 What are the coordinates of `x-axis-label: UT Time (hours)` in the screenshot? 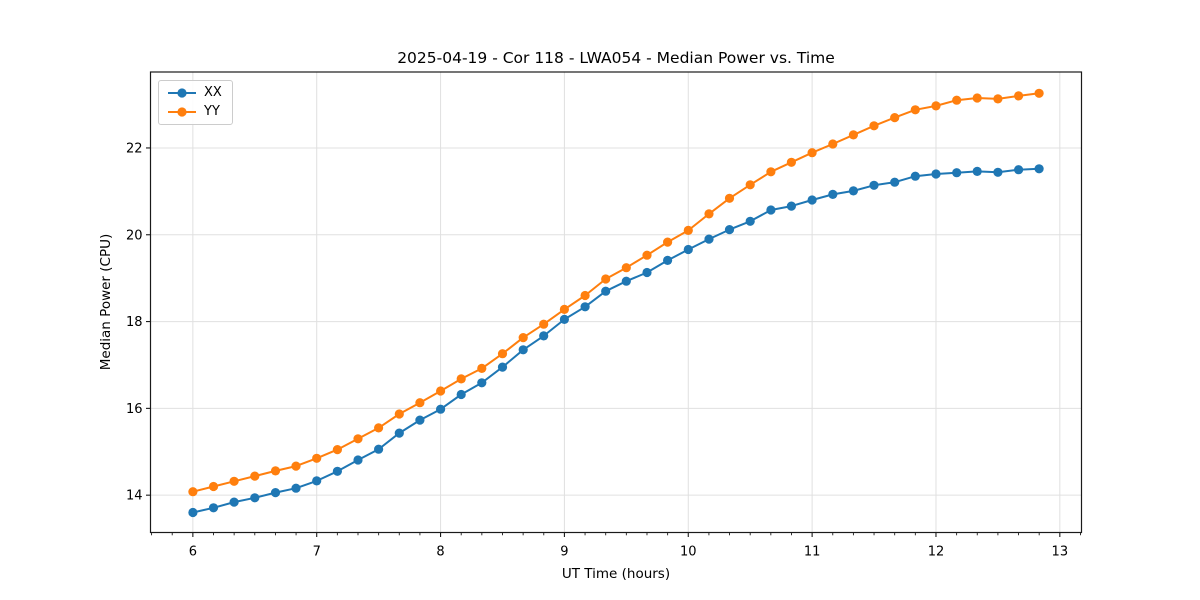 It's located at (616, 574).